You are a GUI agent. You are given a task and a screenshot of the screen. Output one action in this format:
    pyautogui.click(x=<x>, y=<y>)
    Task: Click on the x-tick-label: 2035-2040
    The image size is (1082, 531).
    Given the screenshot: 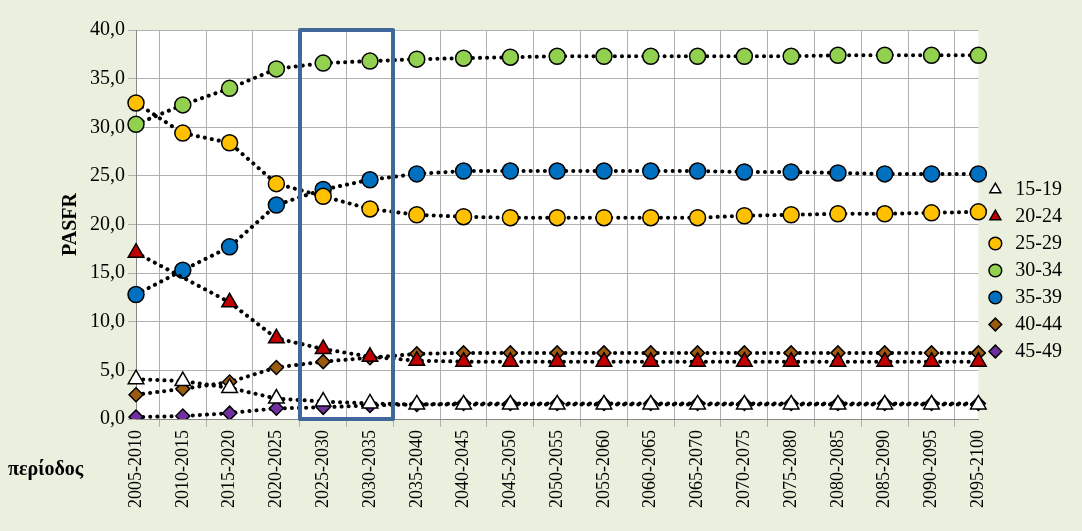 What is the action you would take?
    pyautogui.click(x=415, y=469)
    